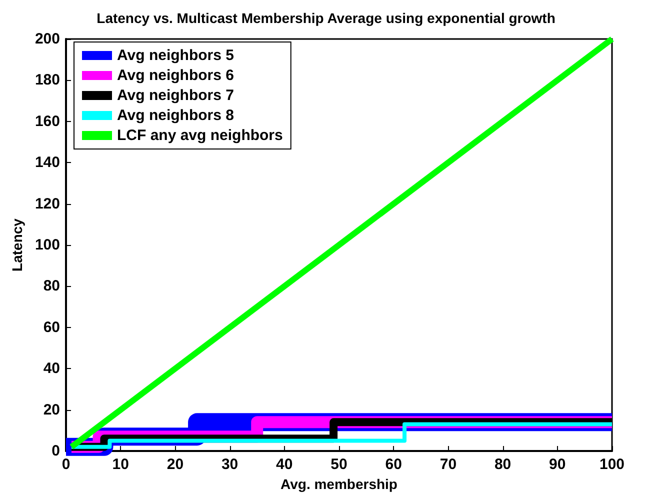 Image resolution: width=652 pixels, height=496 pixels. What do you see at coordinates (47, 39) in the screenshot?
I see `y-tick-label: 200` at bounding box center [47, 39].